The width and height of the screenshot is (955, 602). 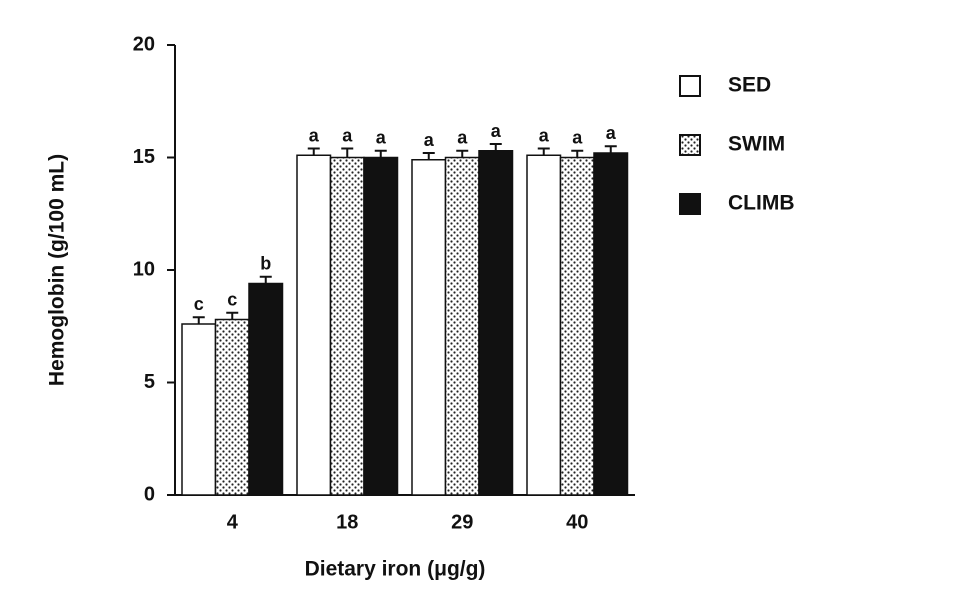 I want to click on x-tick-label: 18, so click(x=347, y=522).